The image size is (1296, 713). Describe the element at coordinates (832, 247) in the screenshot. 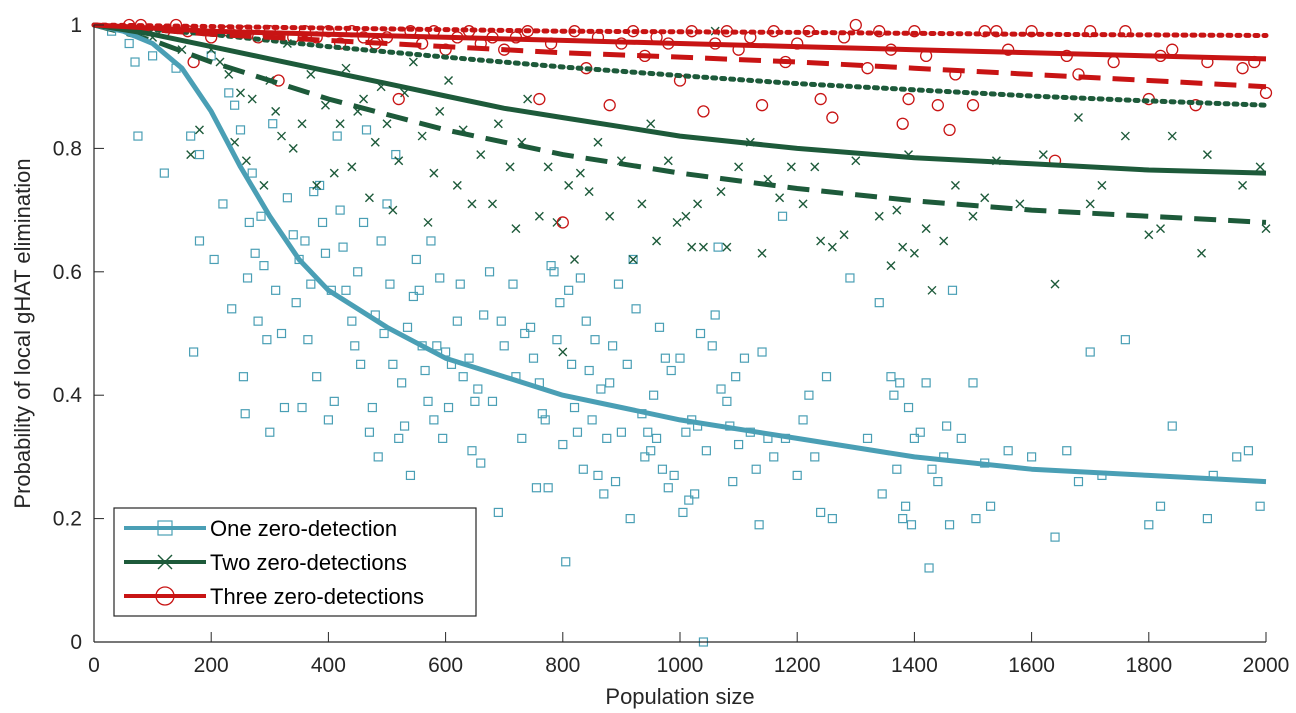

I see `series-2-point-84-stroke-b` at that location.